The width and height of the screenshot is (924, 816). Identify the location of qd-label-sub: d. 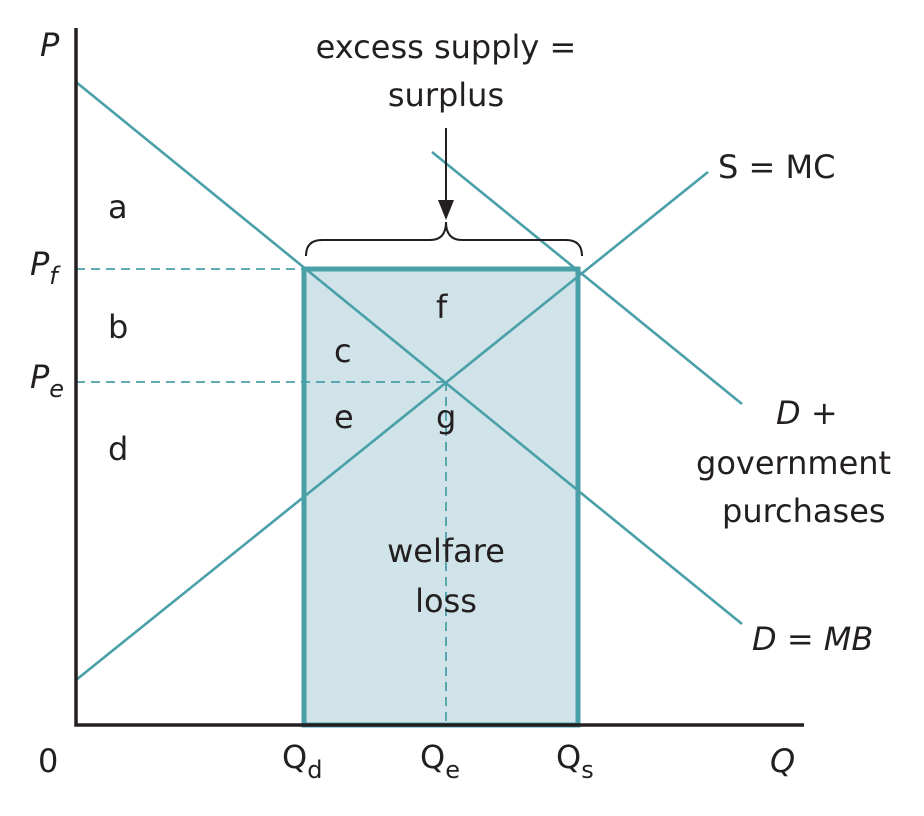
(314, 770).